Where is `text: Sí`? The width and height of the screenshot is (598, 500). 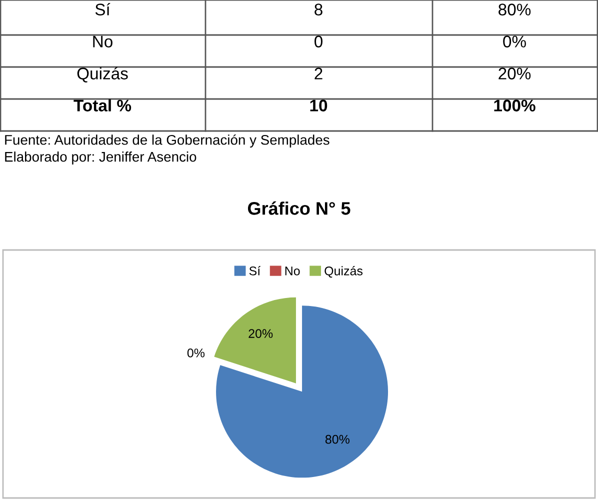
text: Sí is located at coordinates (102, 9).